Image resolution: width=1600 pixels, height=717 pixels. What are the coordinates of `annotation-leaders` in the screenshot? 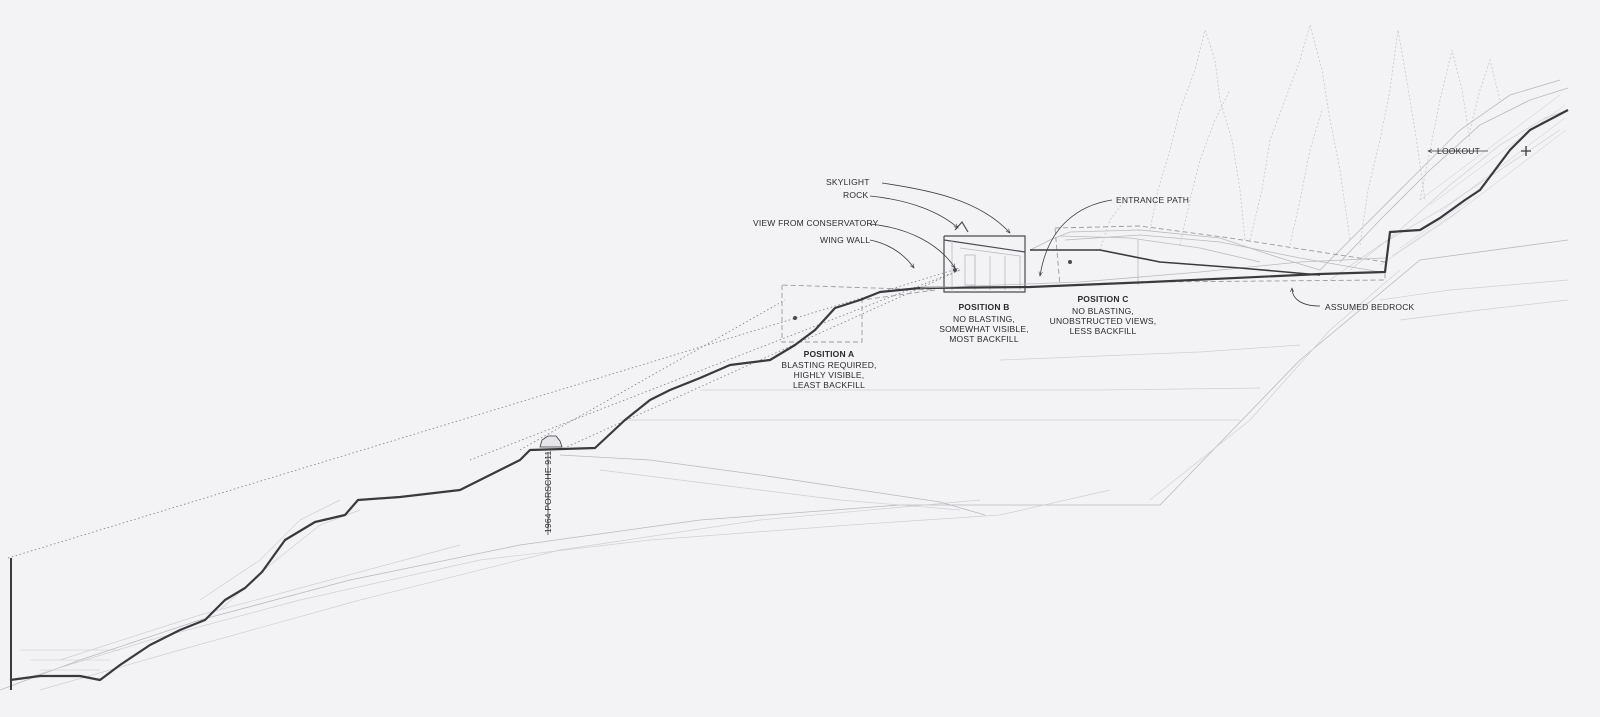 It's located at (1200, 226).